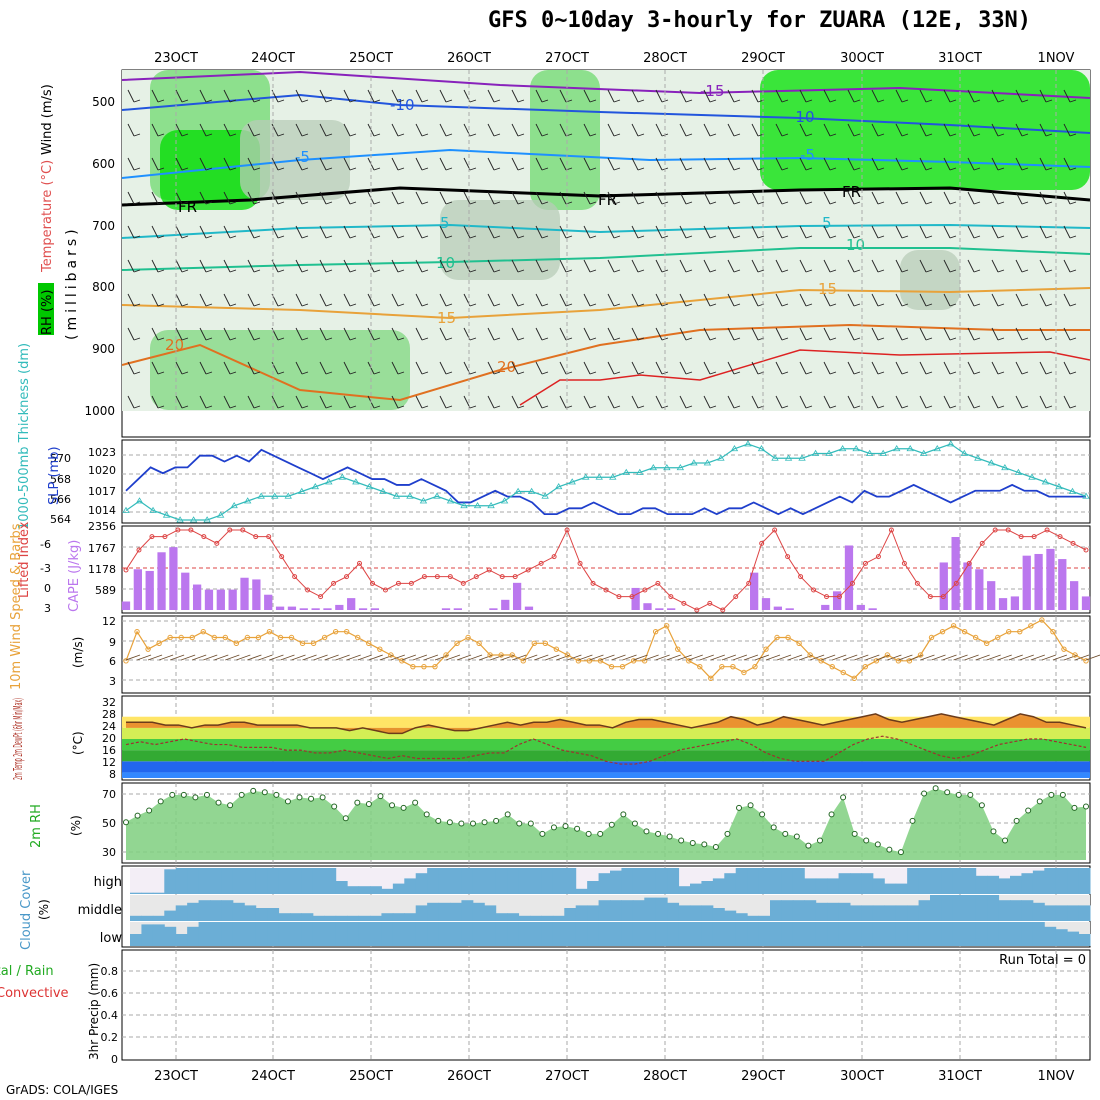 This screenshot has width=1100, height=1100. Describe the element at coordinates (109, 702) in the screenshot. I see `temp-ytick-32: 32` at that location.